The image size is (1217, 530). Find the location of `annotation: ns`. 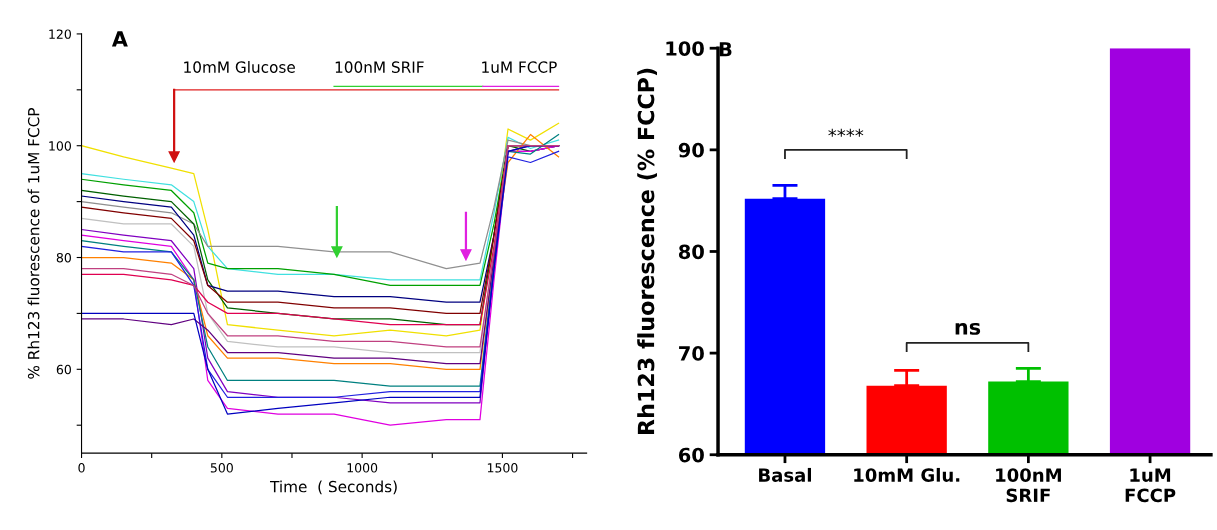

annotation: ns is located at coordinates (968, 328).